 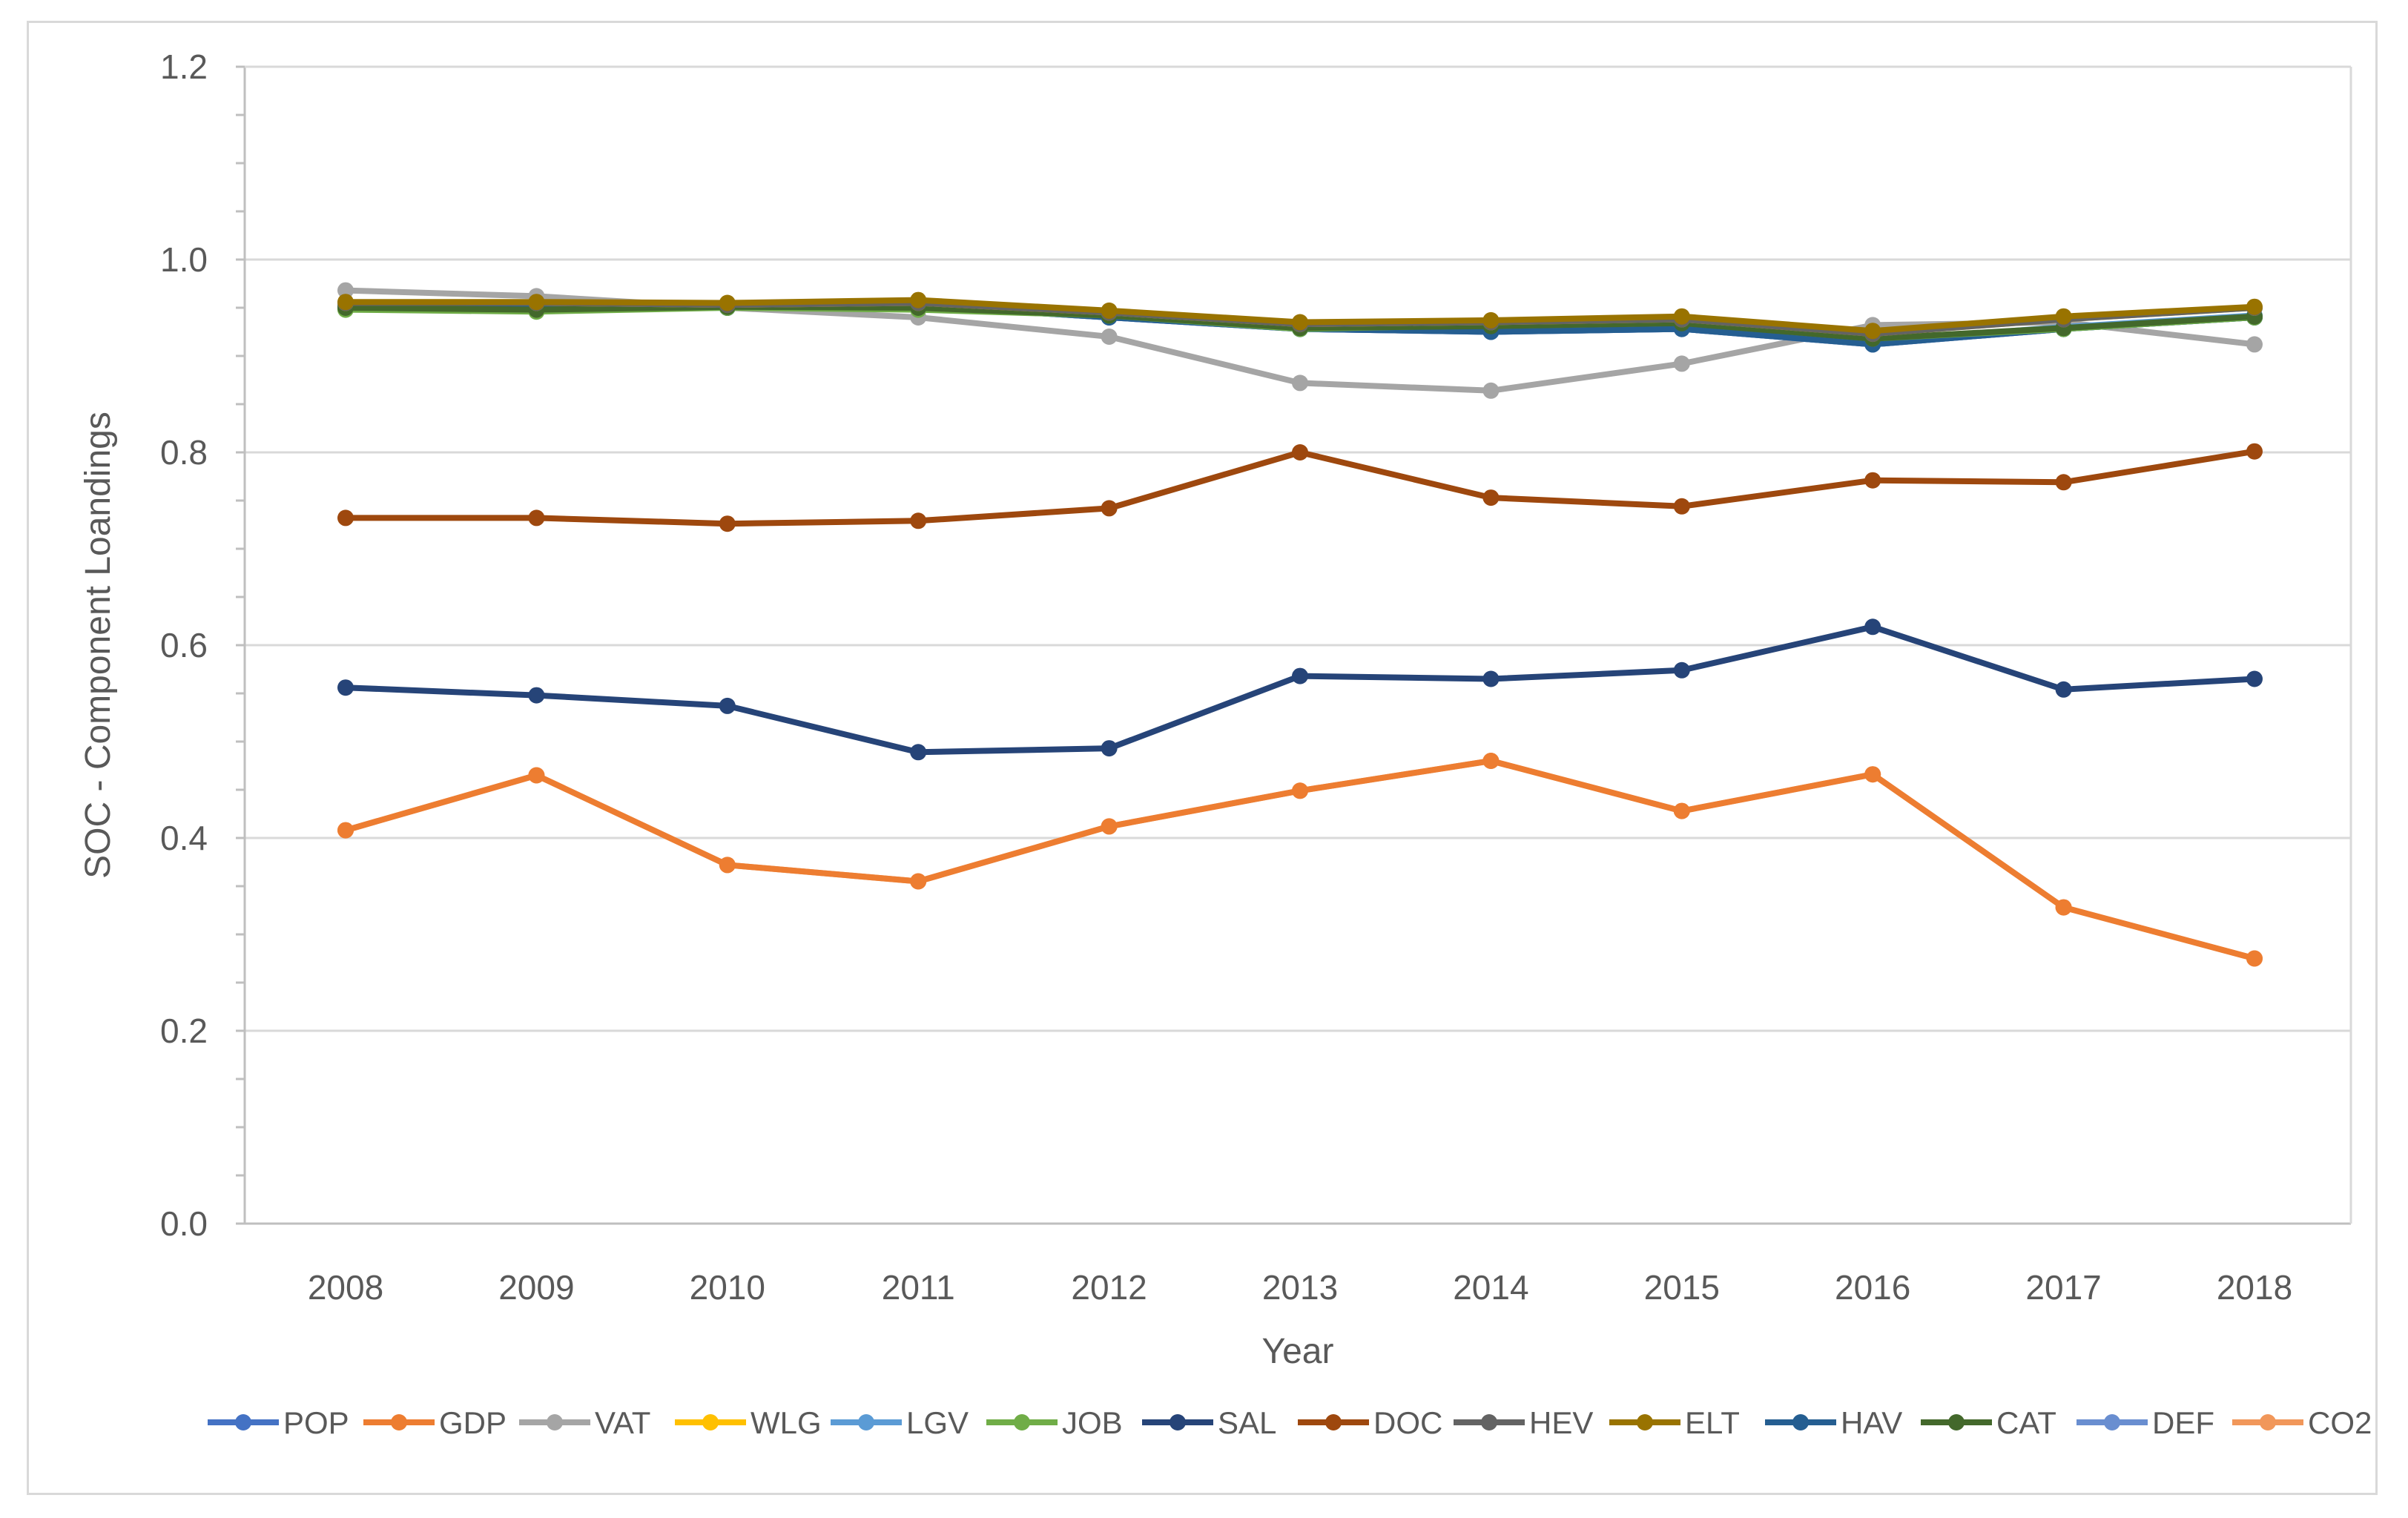 What do you see at coordinates (1300, 860) in the screenshot?
I see `series-gdp` at bounding box center [1300, 860].